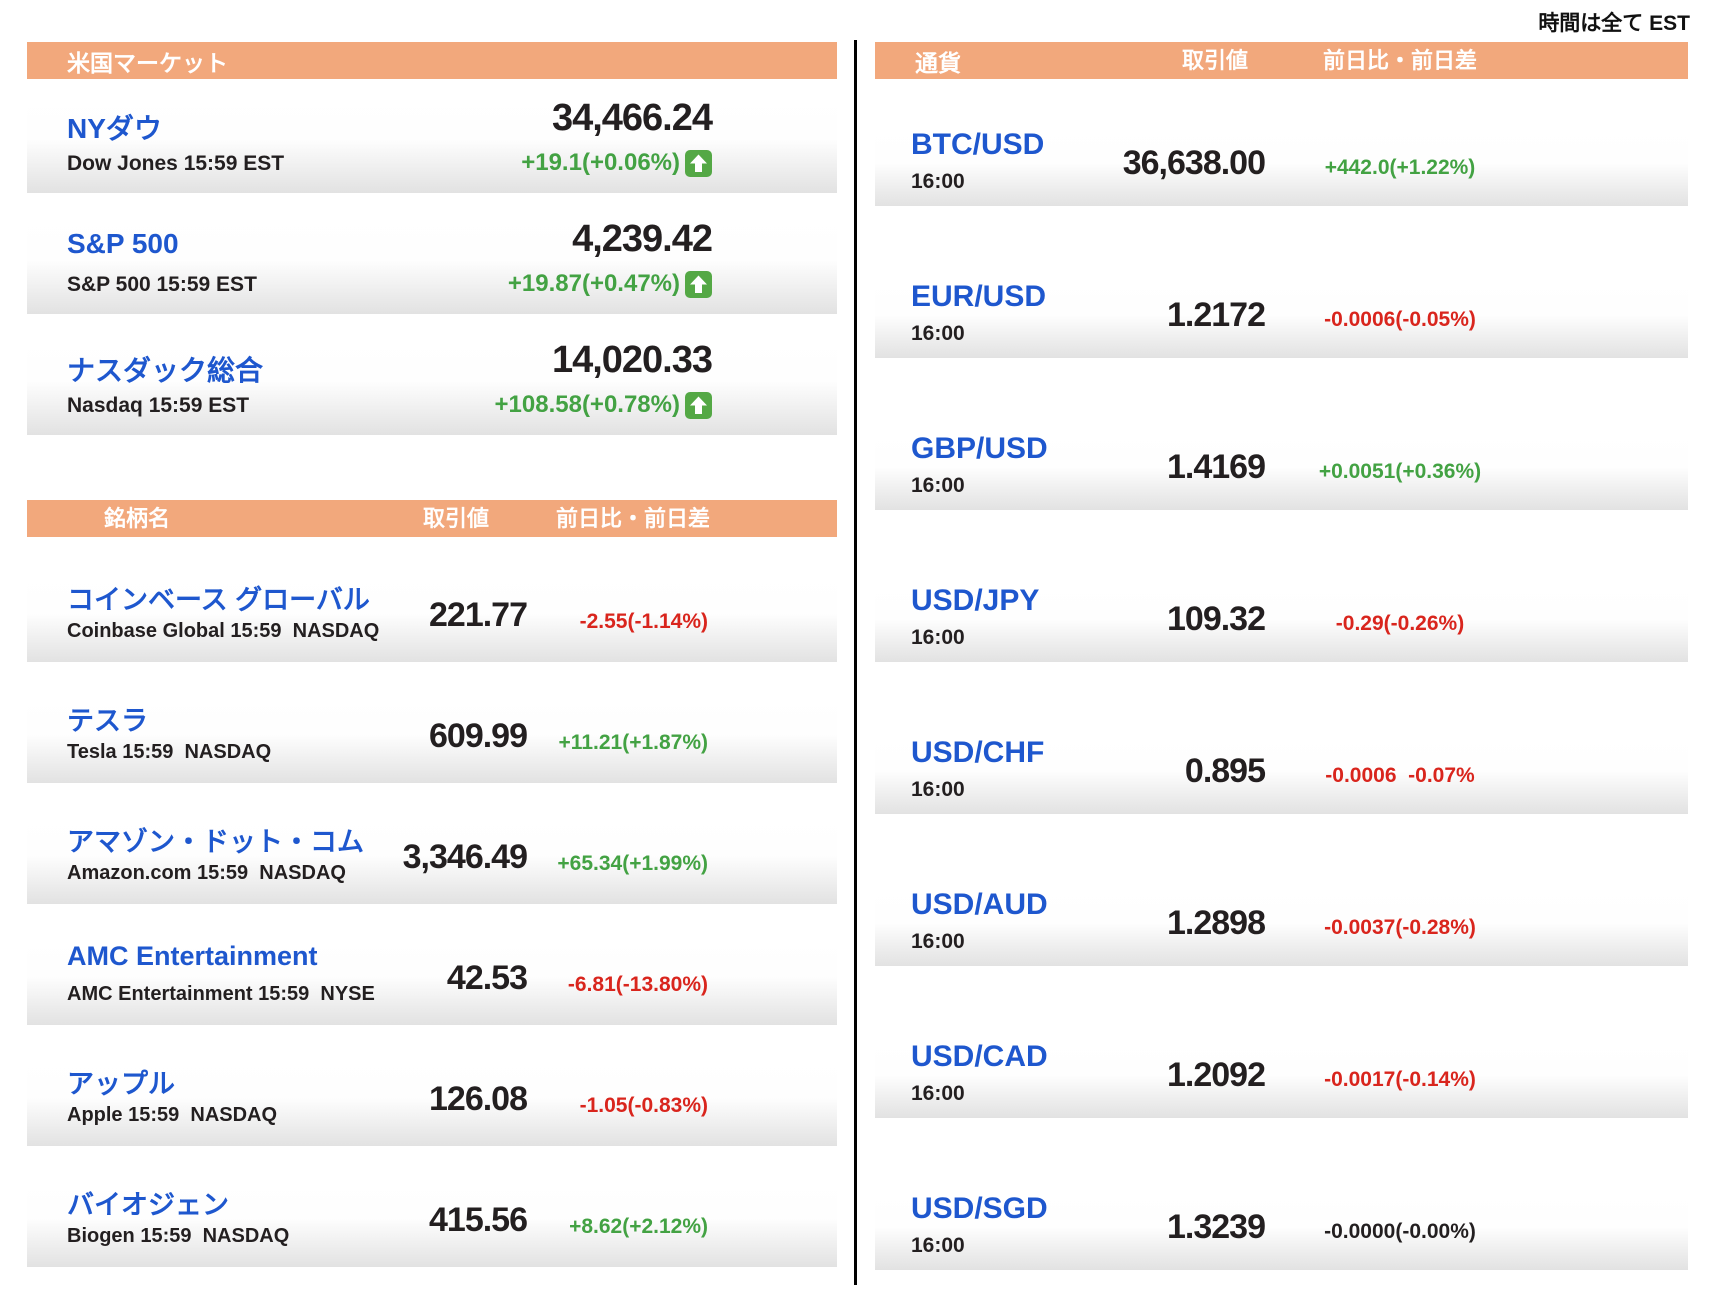 The width and height of the screenshot is (1714, 1308). Describe the element at coordinates (1214, 60) in the screenshot. I see `currency-price-column-header: 取引値` at that location.